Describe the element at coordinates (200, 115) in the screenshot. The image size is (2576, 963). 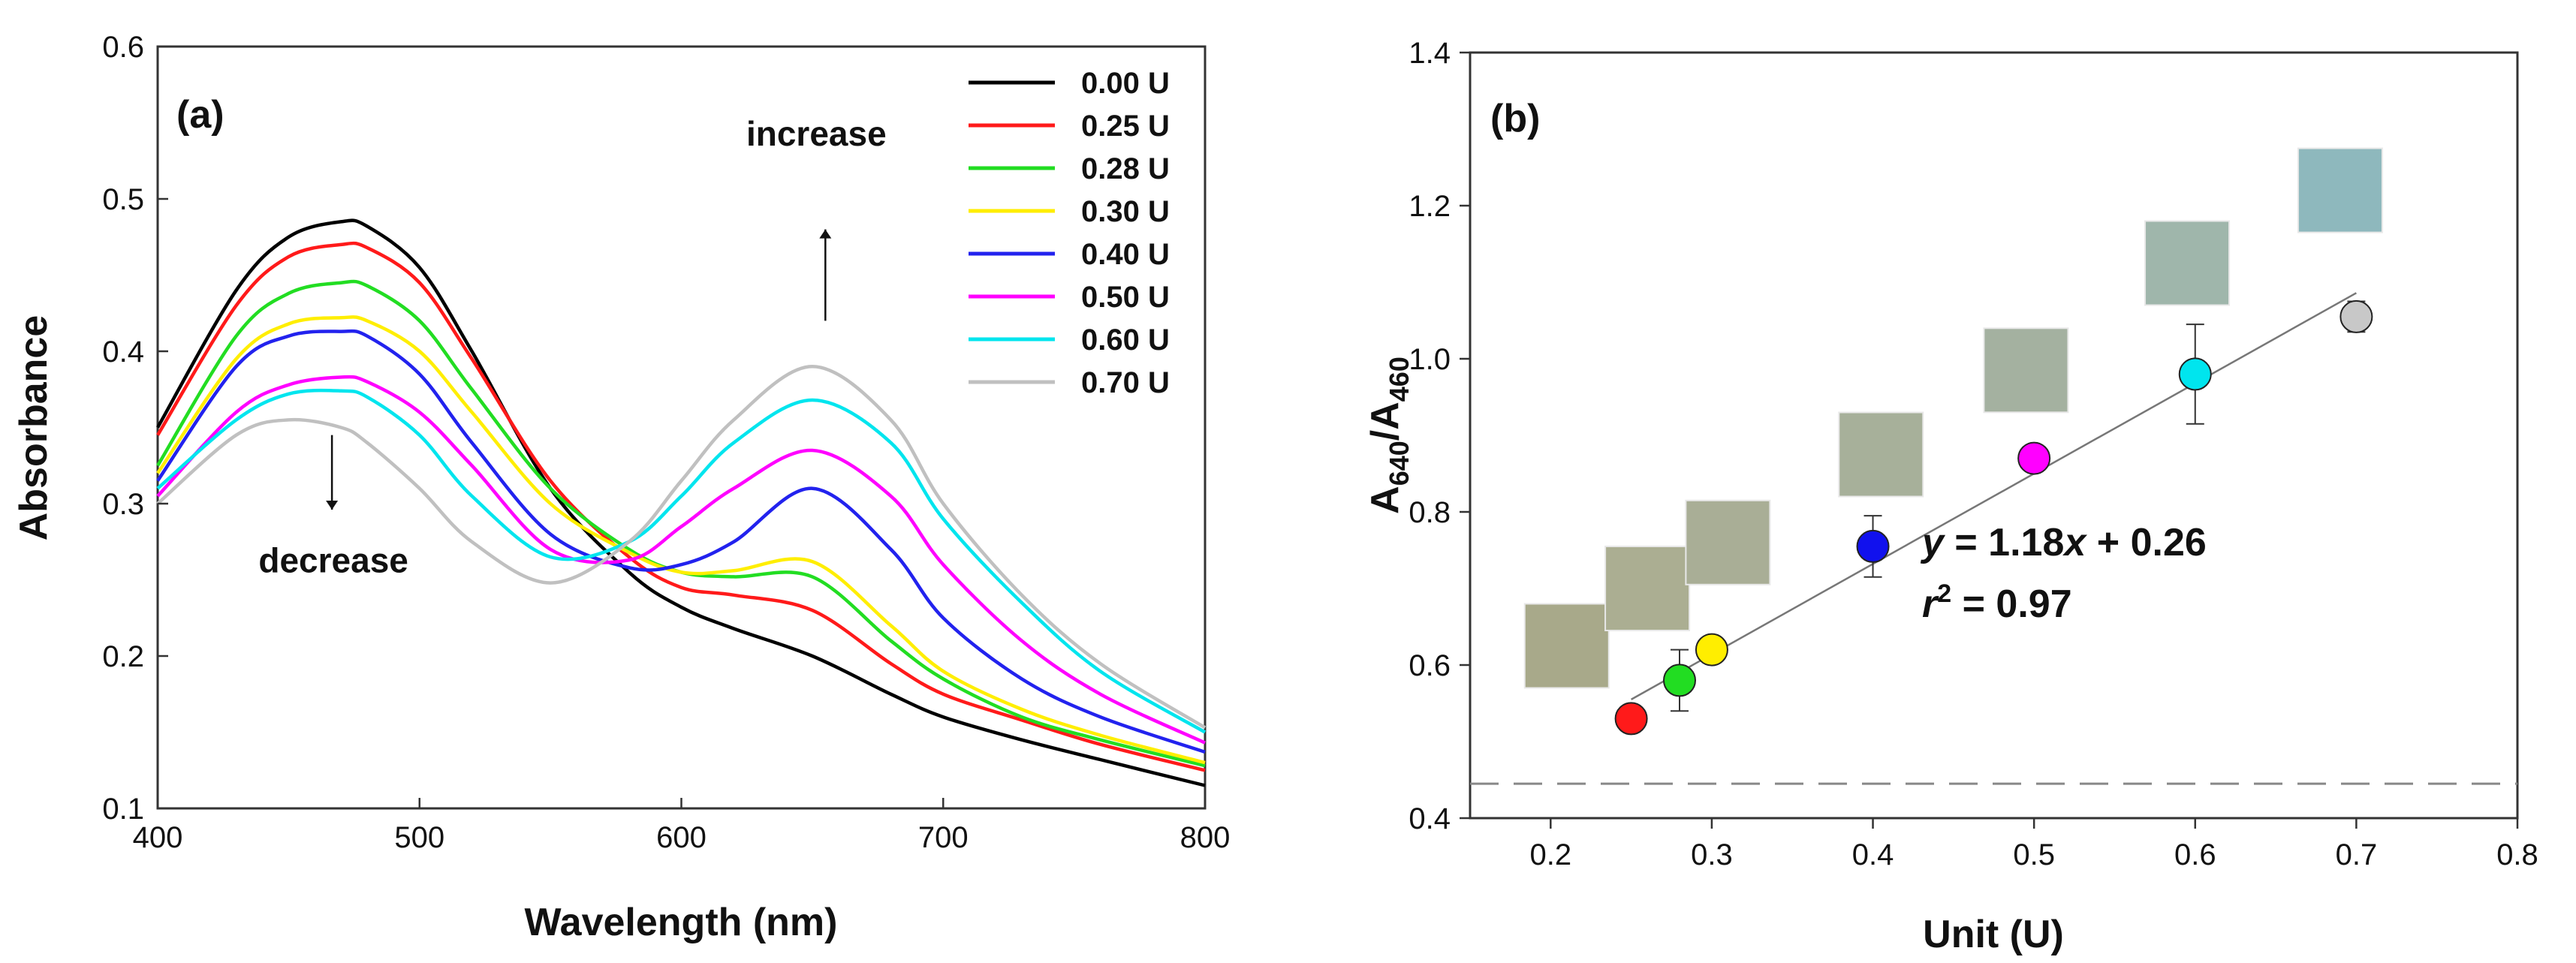
I see `panel-a-label: (a)` at that location.